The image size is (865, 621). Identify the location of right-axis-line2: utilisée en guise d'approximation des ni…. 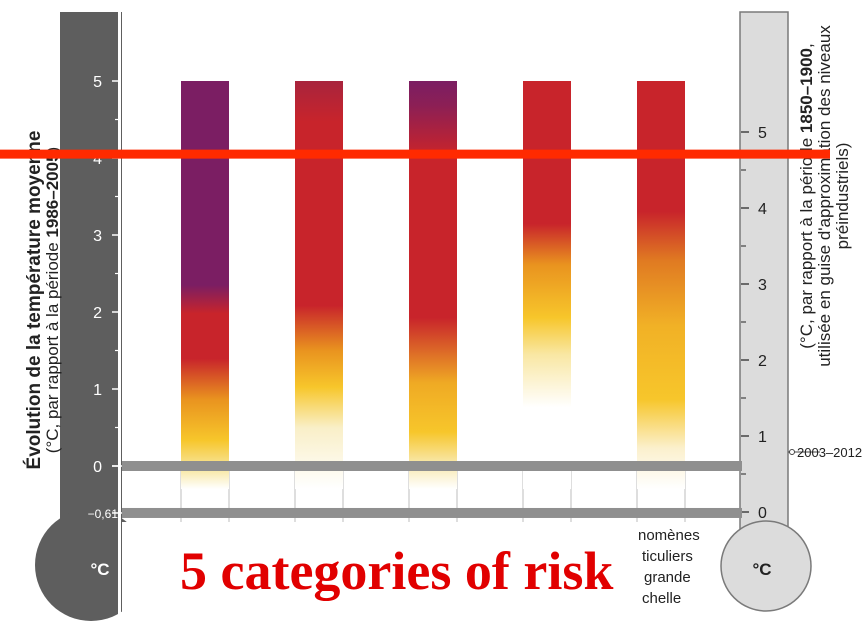
(824, 196).